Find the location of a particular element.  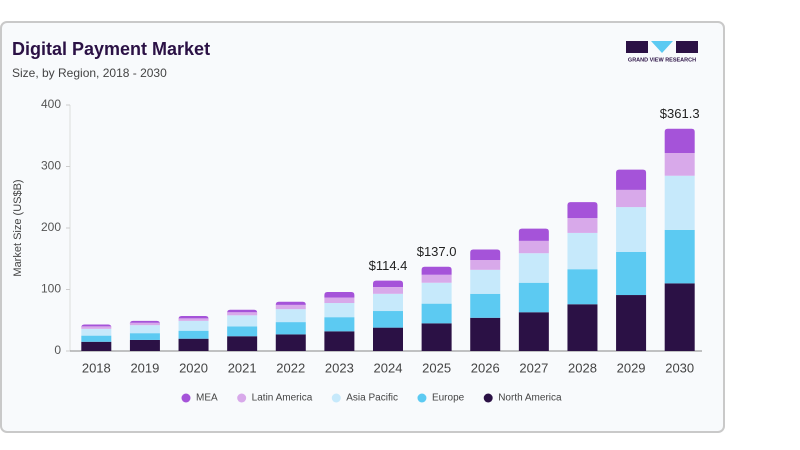

legend-label: North America is located at coordinates (530, 398).